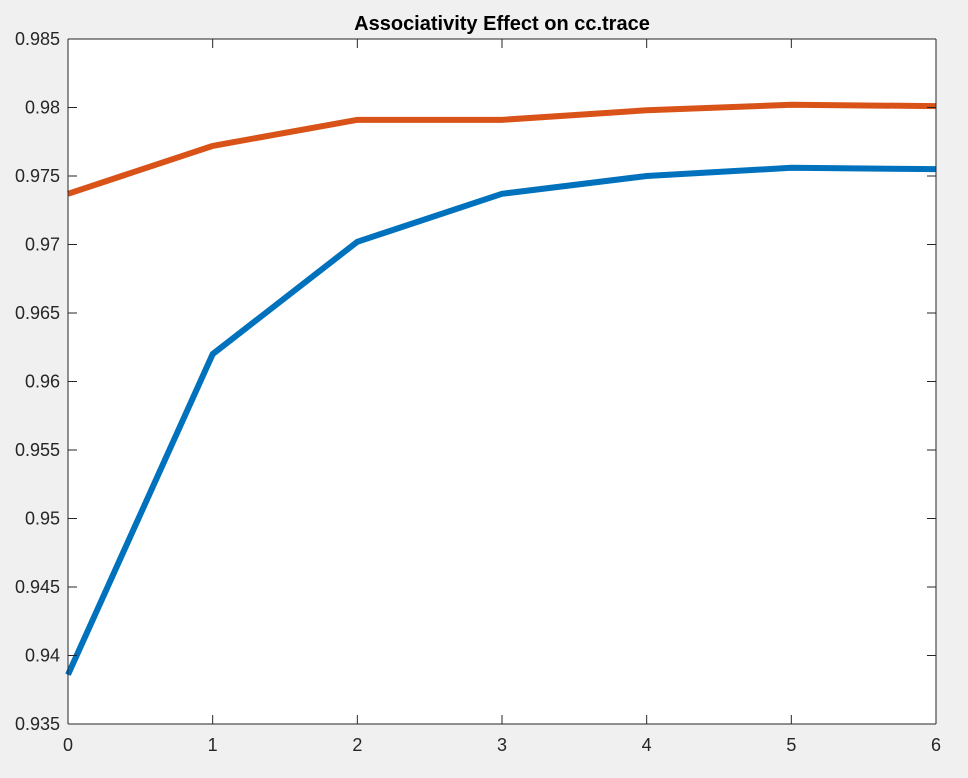 The image size is (968, 778). I want to click on y-tick-label: 0.955, so click(37, 450).